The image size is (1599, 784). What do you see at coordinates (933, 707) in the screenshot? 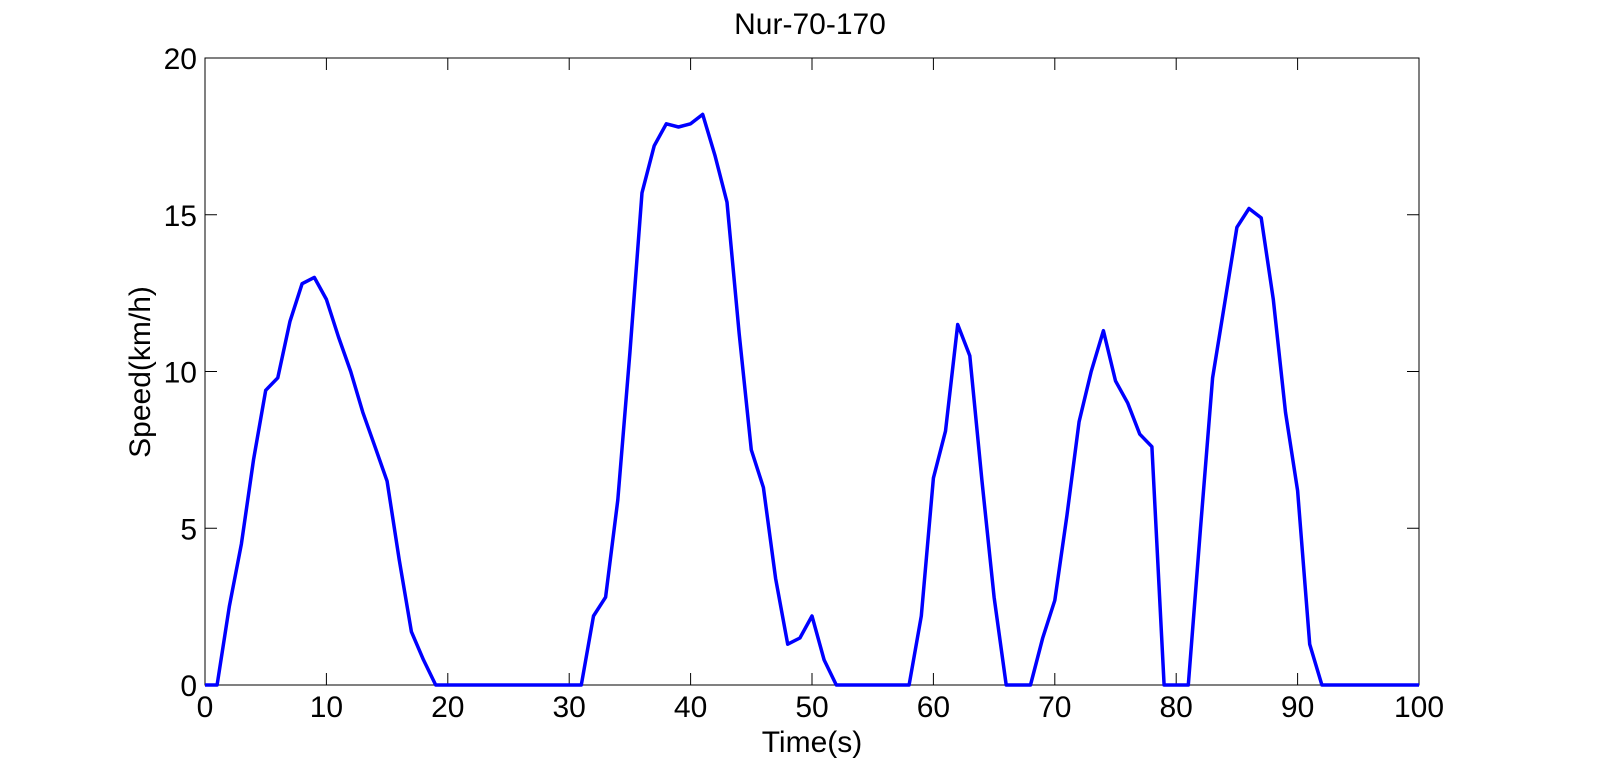
I see `x-tick-label: 60` at bounding box center [933, 707].